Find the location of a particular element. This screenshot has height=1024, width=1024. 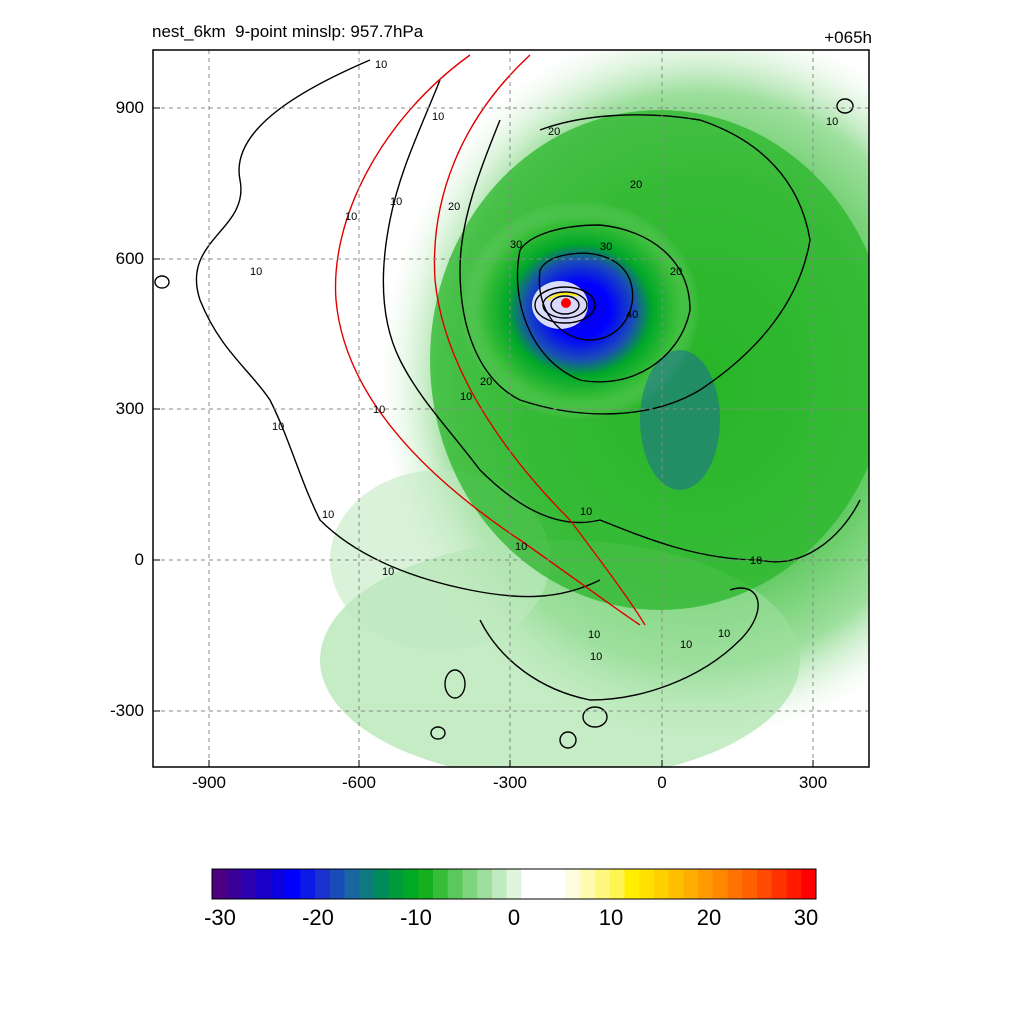

y-tick-label: 300 is located at coordinates (129, 408).